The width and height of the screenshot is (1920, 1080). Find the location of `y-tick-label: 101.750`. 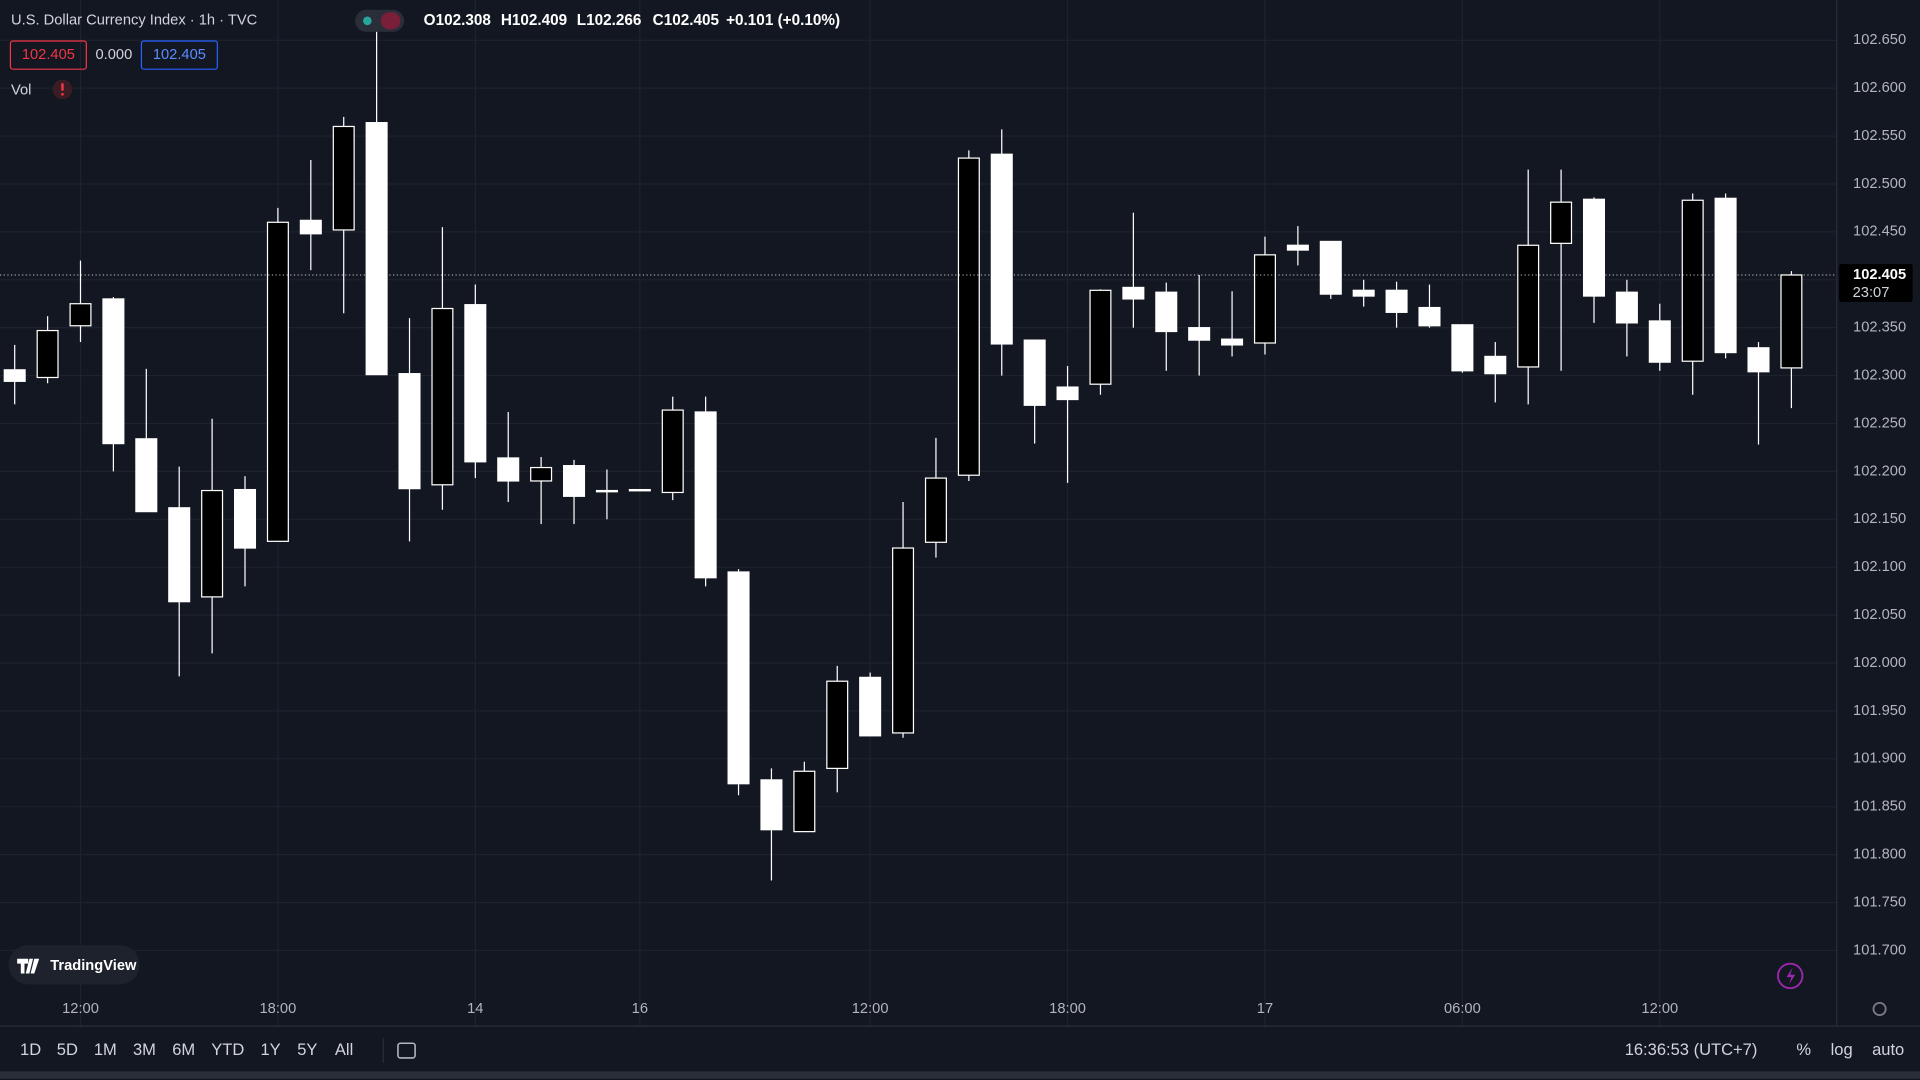

y-tick-label: 101.750 is located at coordinates (1879, 902).